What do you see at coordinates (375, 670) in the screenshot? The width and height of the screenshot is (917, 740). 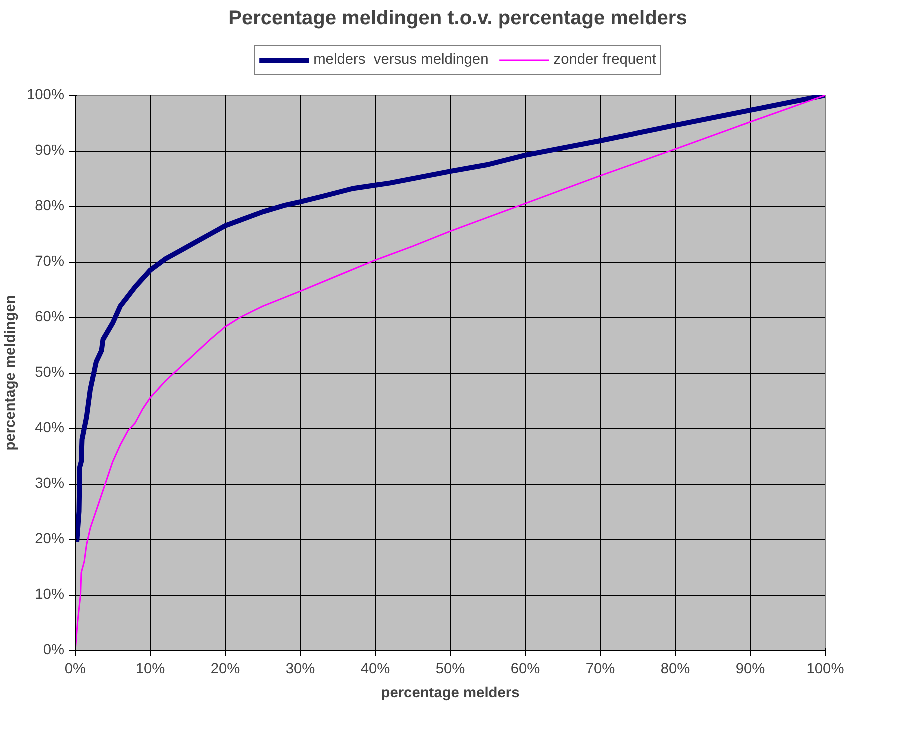 I see `x-tick-label: 40%` at bounding box center [375, 670].